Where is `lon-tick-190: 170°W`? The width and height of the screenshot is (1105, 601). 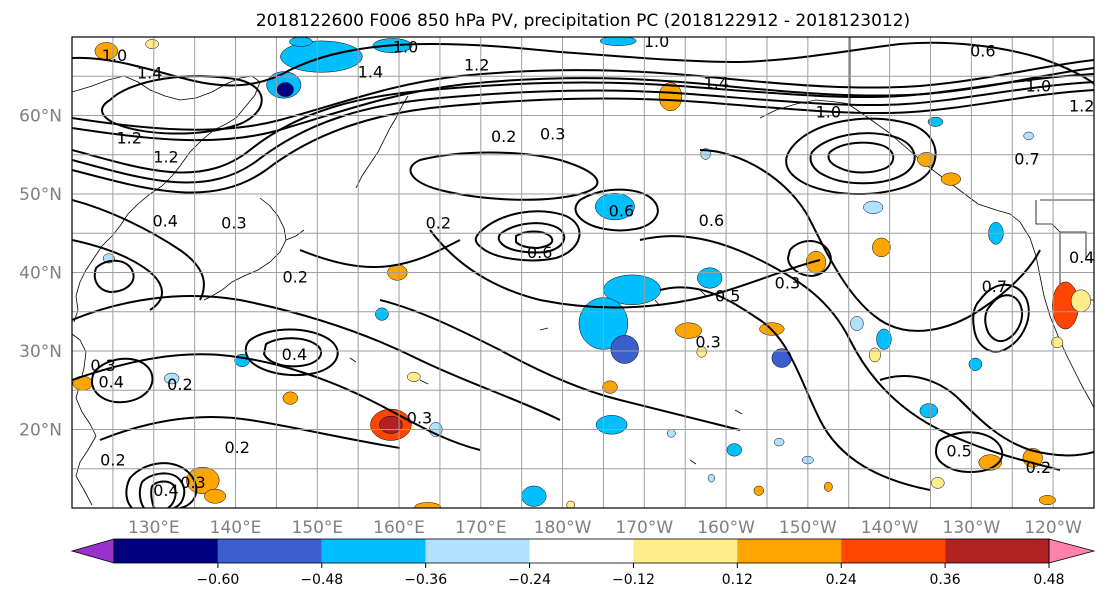
lon-tick-190: 170°W is located at coordinates (644, 528).